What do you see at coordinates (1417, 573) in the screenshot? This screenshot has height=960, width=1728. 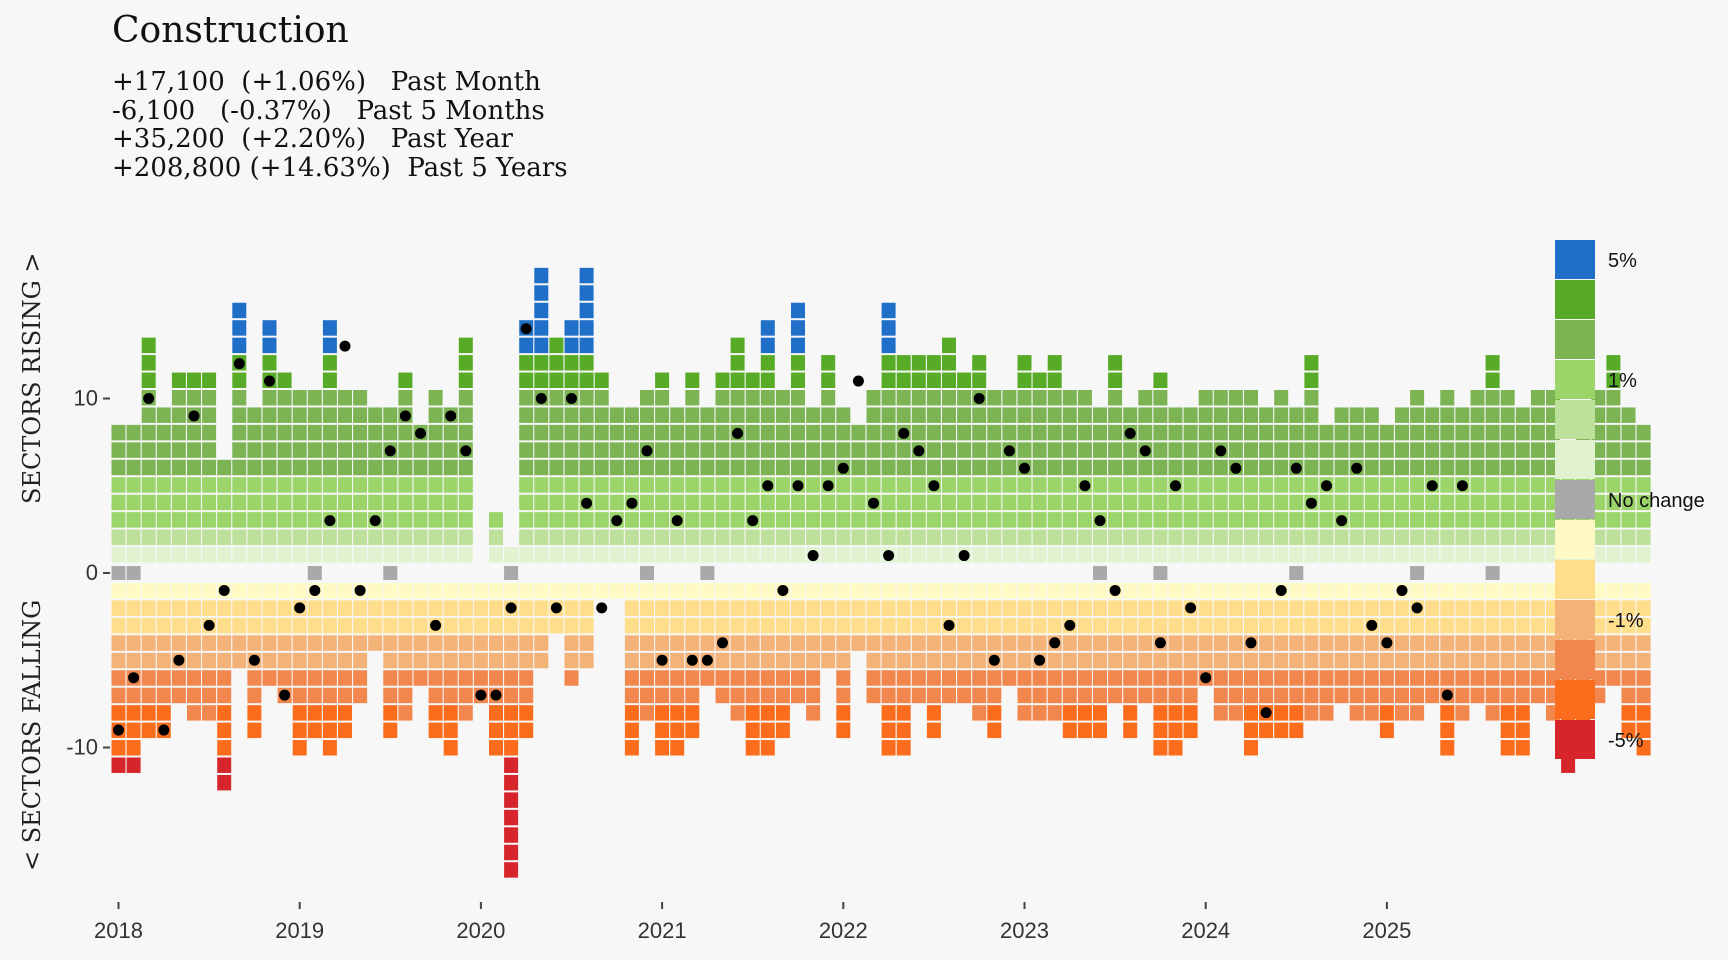 I see `no-change-square` at bounding box center [1417, 573].